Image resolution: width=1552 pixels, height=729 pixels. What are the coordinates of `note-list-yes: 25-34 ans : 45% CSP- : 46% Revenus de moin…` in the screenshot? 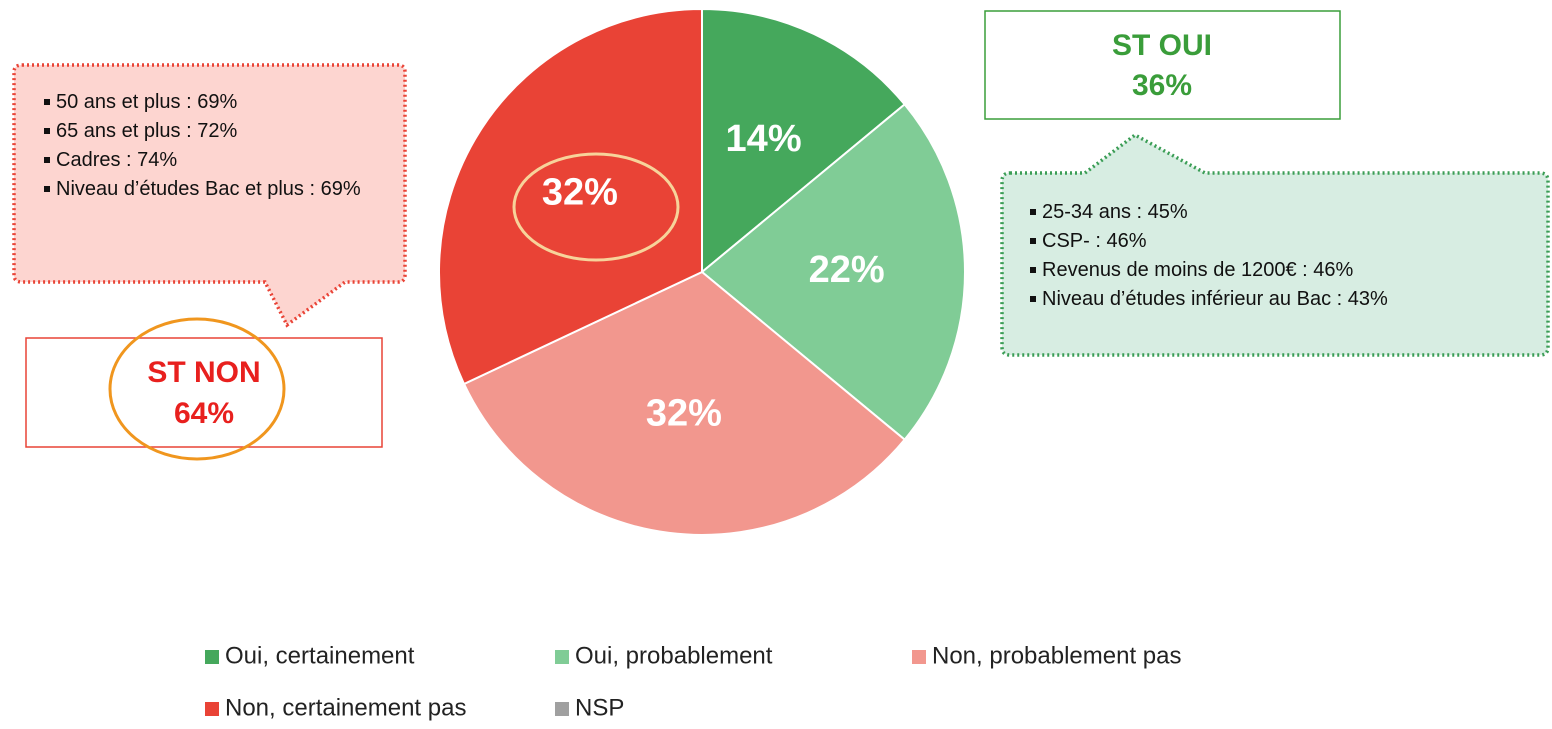 It's located at (1285, 256).